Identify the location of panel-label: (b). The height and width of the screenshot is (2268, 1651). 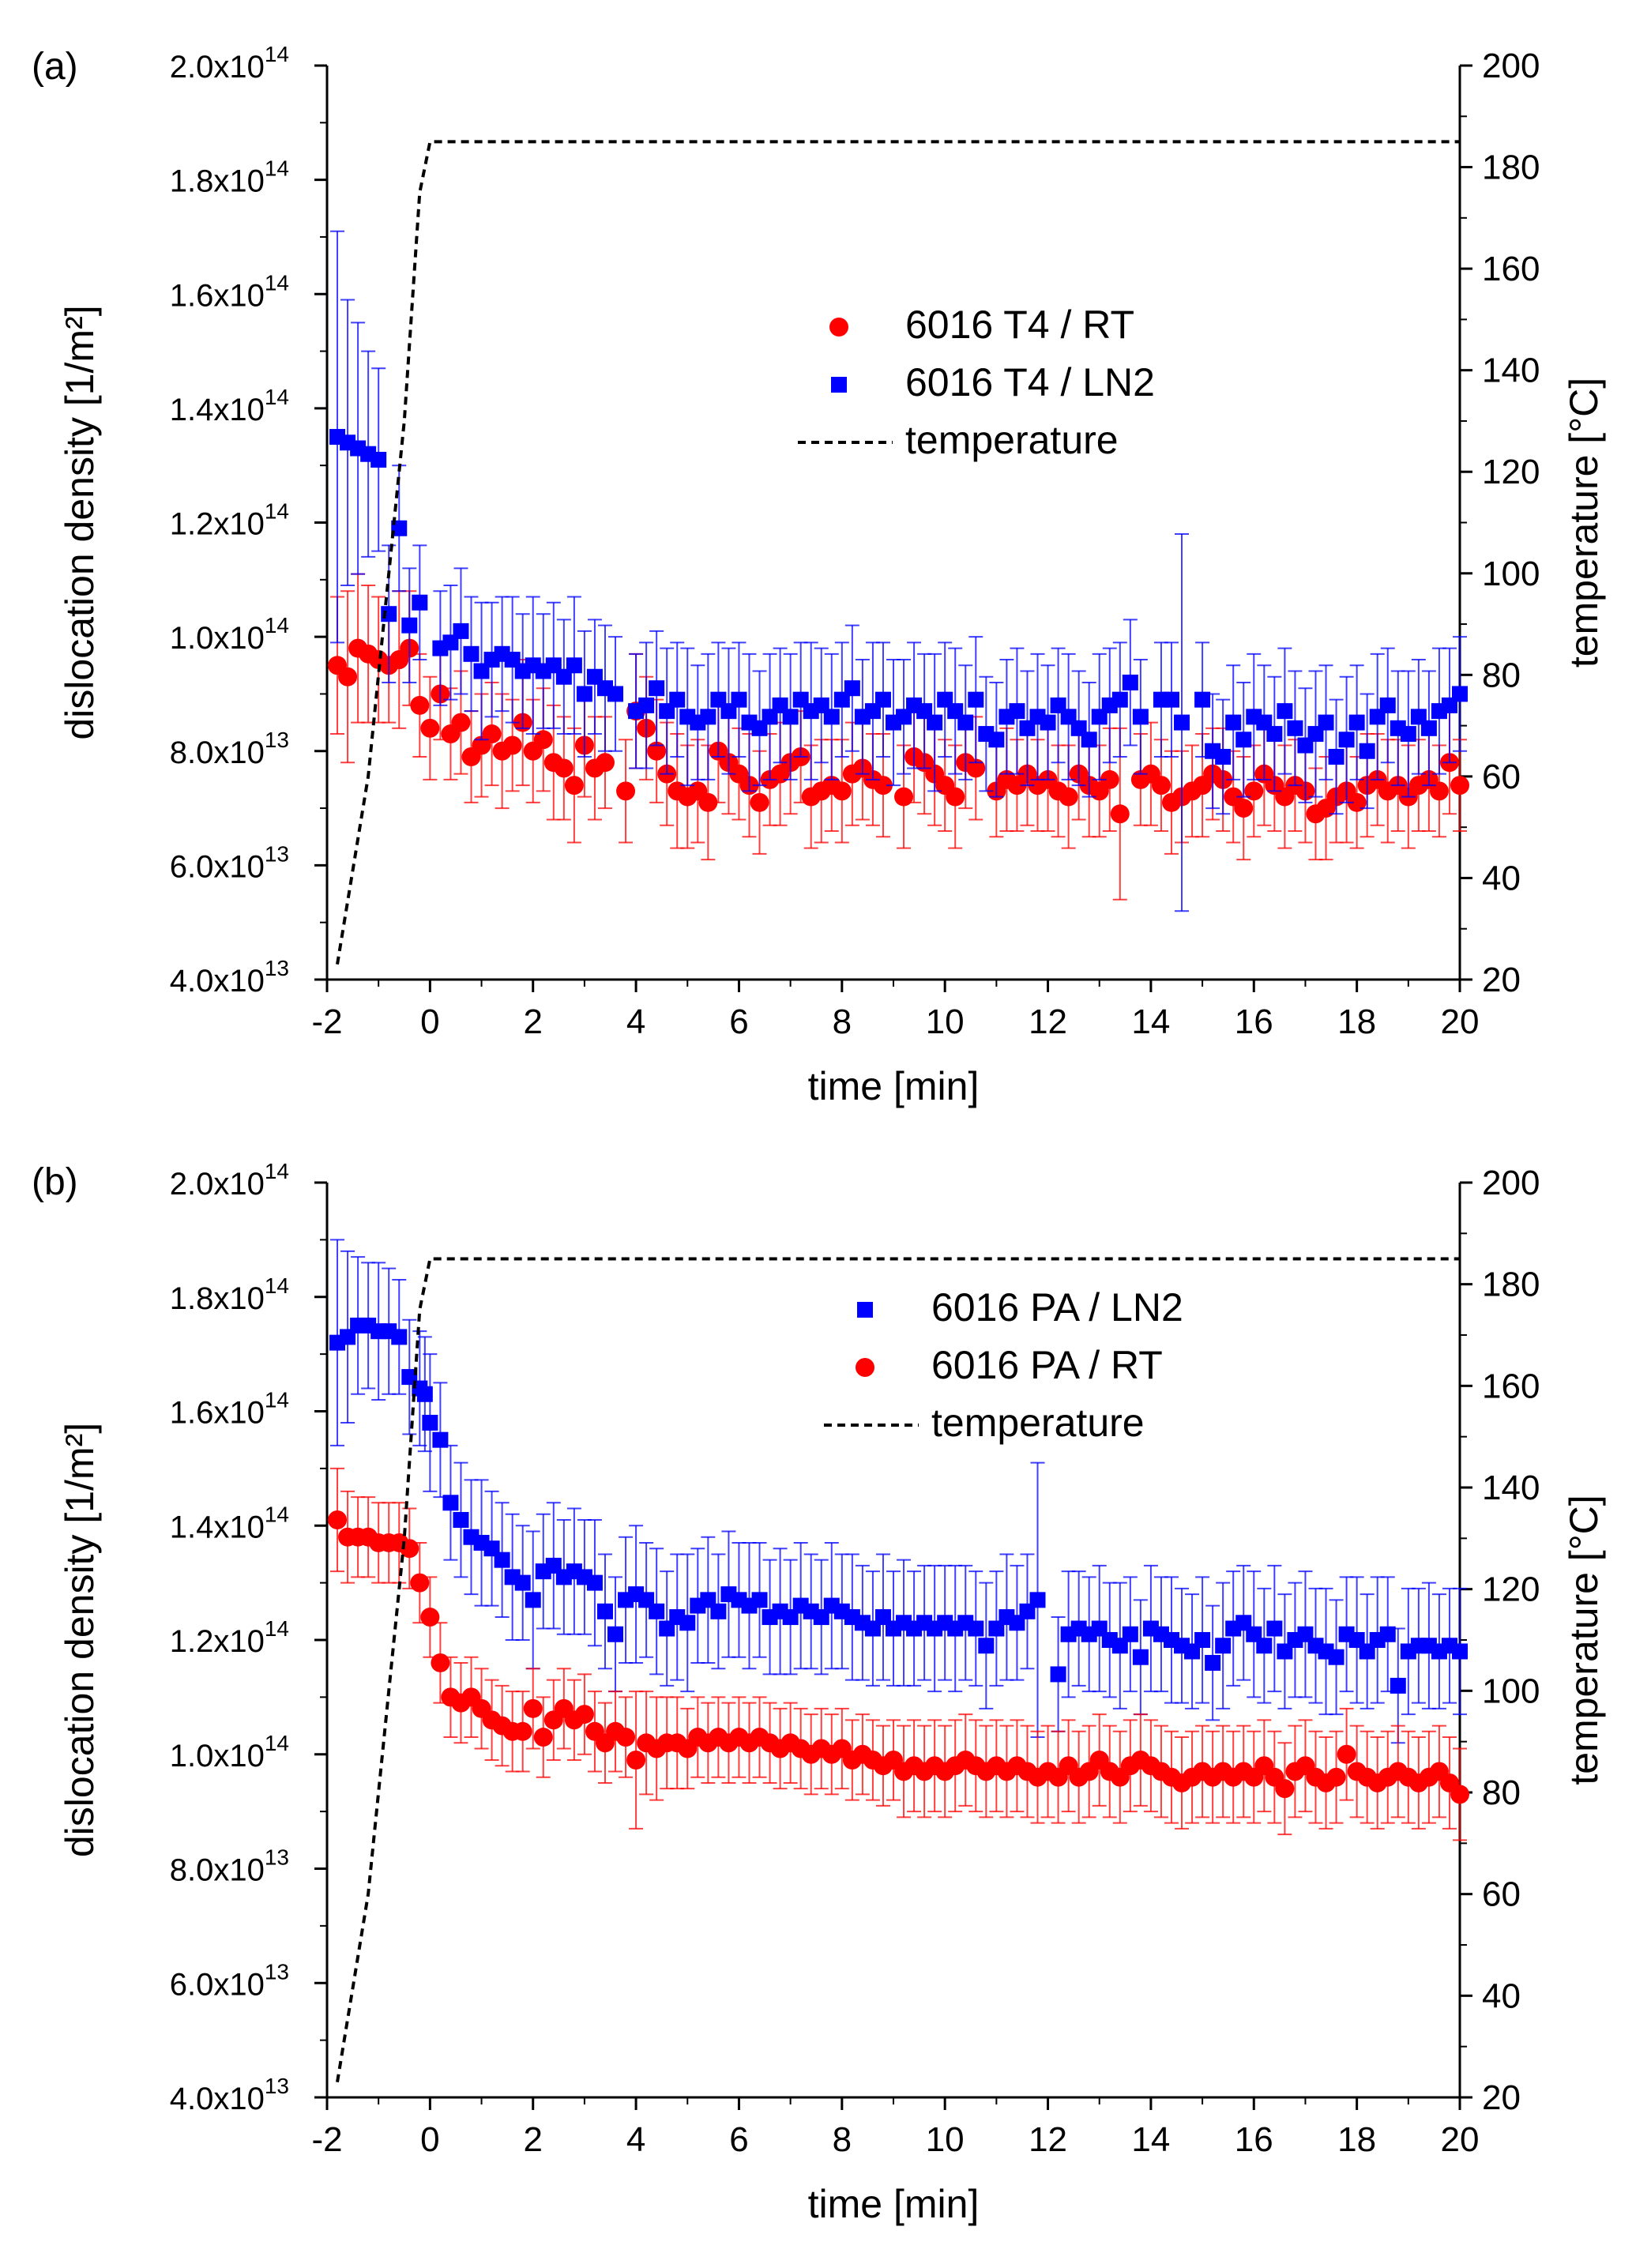
(55, 1182).